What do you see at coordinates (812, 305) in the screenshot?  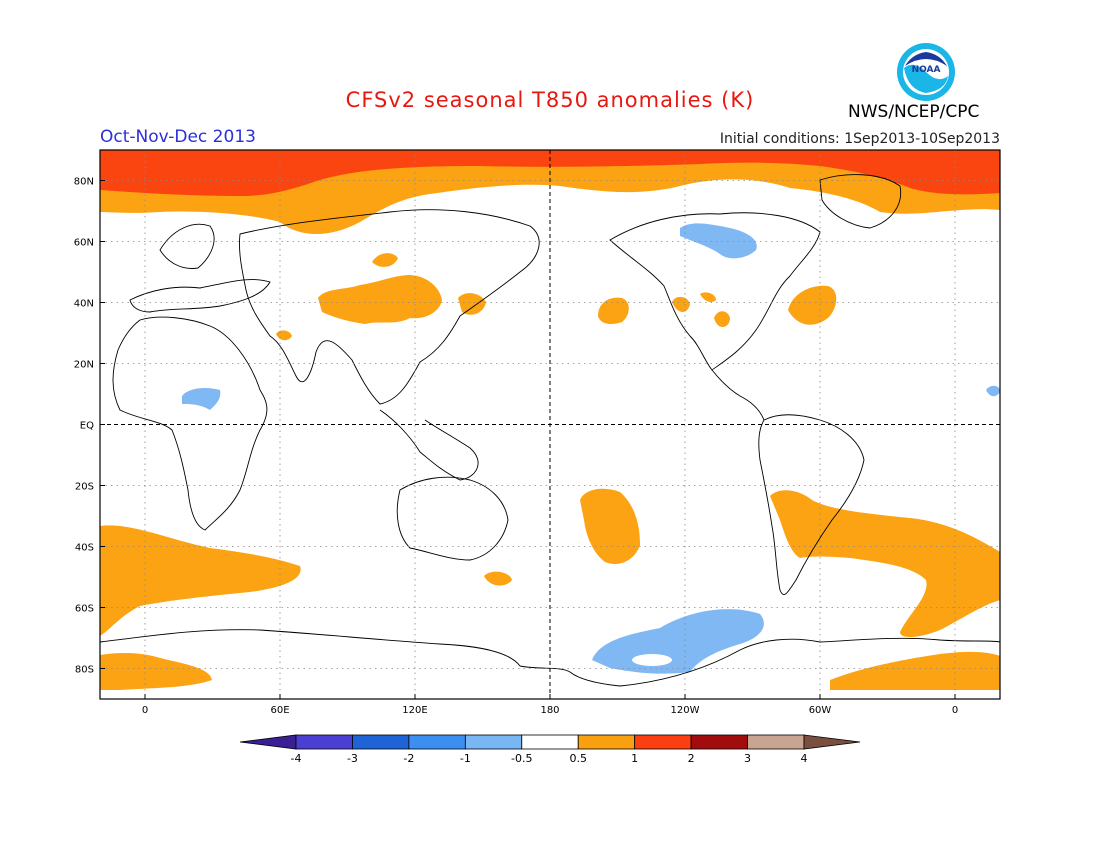 I see `north-atlantic-warm-patch` at bounding box center [812, 305].